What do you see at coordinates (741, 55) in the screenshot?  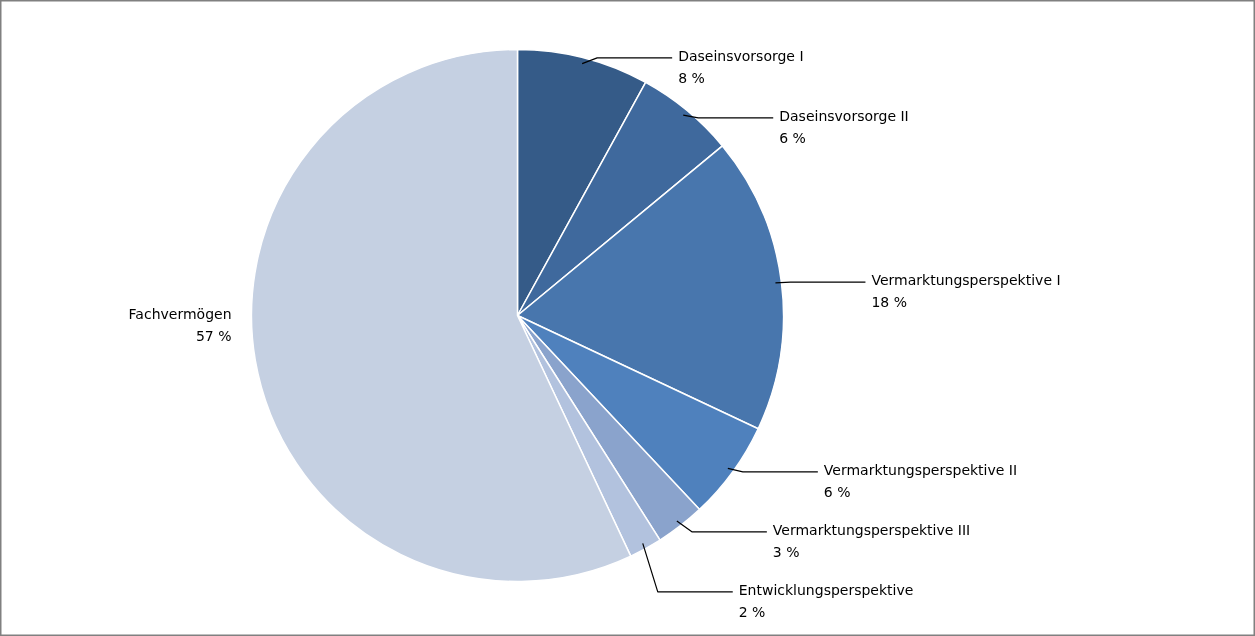 I see `slice-label: Daseinsvorsorge I` at bounding box center [741, 55].